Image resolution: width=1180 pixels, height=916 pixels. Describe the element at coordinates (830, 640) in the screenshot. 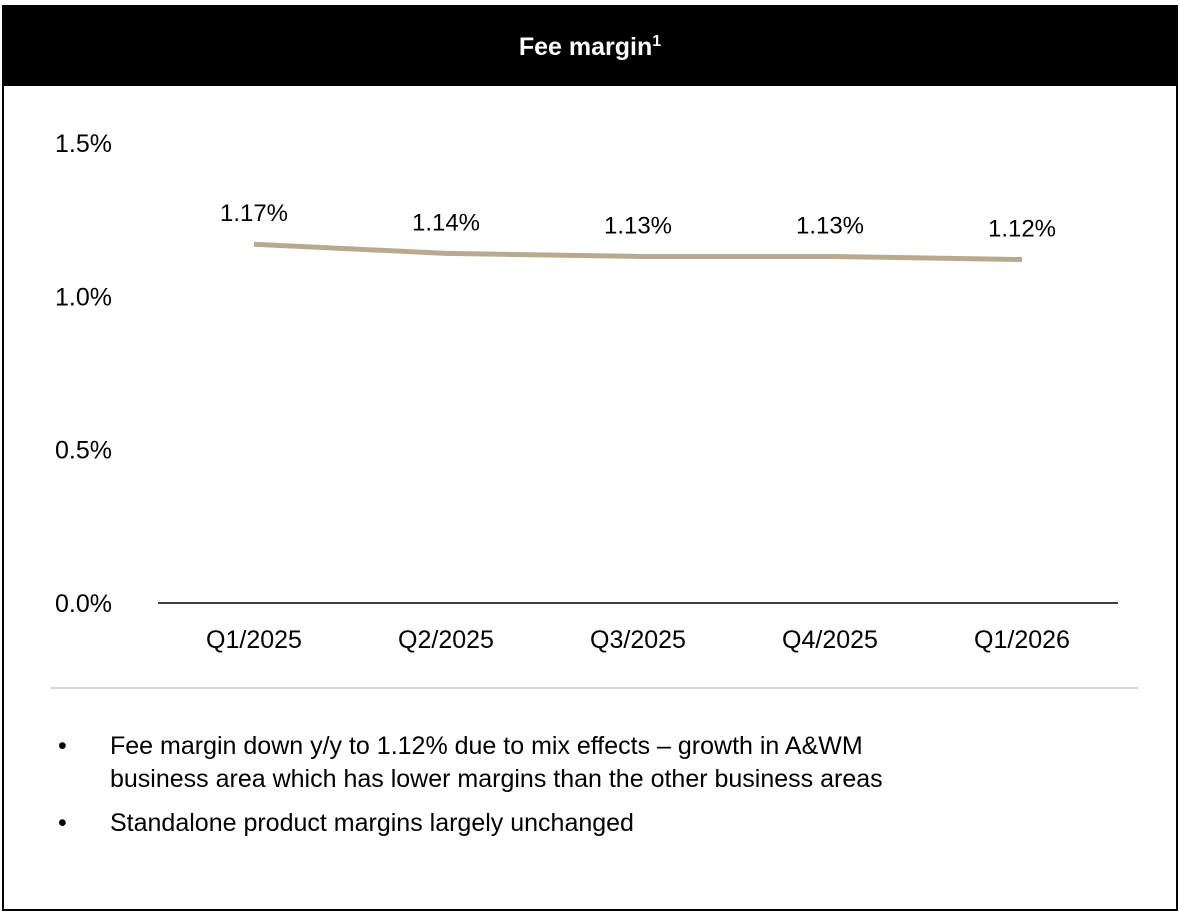

I see `x-tick-label: Q4/2025` at that location.